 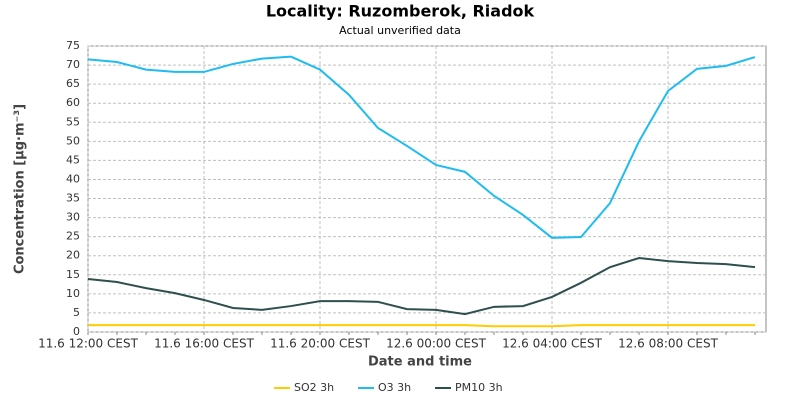 What do you see at coordinates (73, 159) in the screenshot?
I see `y-tick-label: 45` at bounding box center [73, 159].